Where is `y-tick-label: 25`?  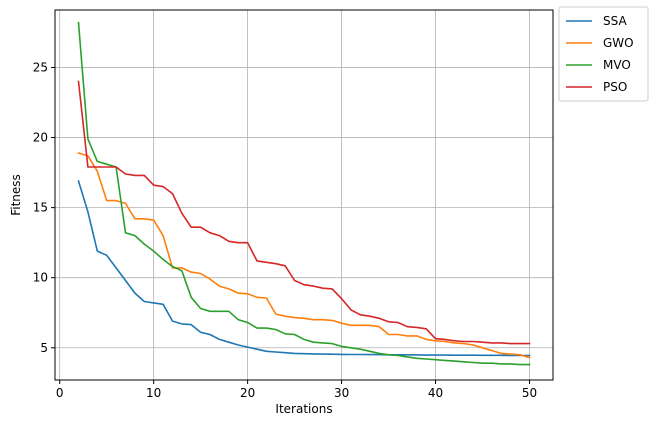
y-tick-label: 25 is located at coordinates (40, 67).